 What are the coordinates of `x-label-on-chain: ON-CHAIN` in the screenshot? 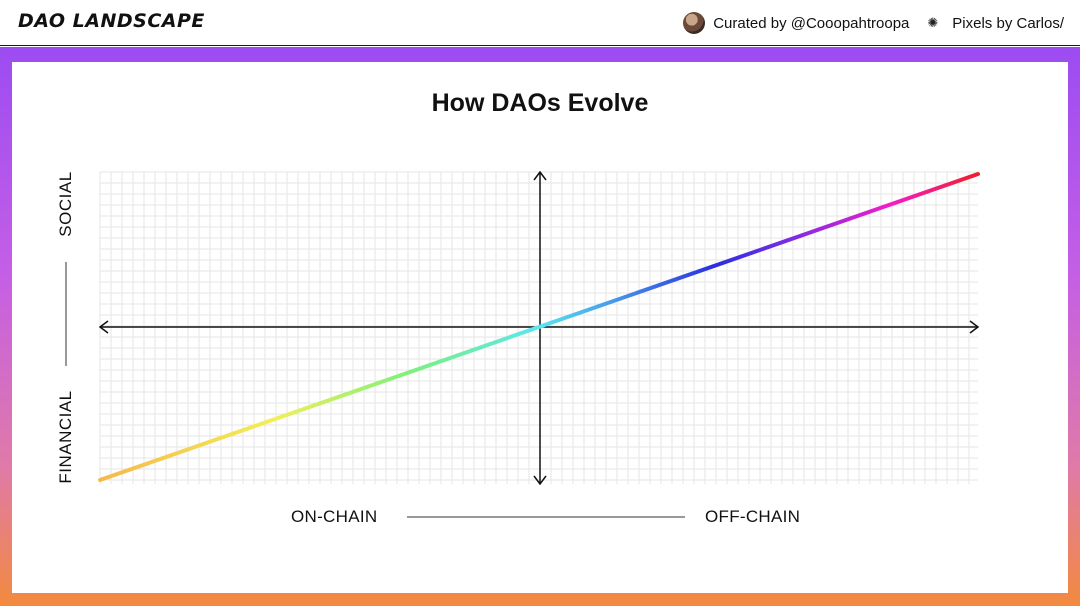 It's located at (334, 516).